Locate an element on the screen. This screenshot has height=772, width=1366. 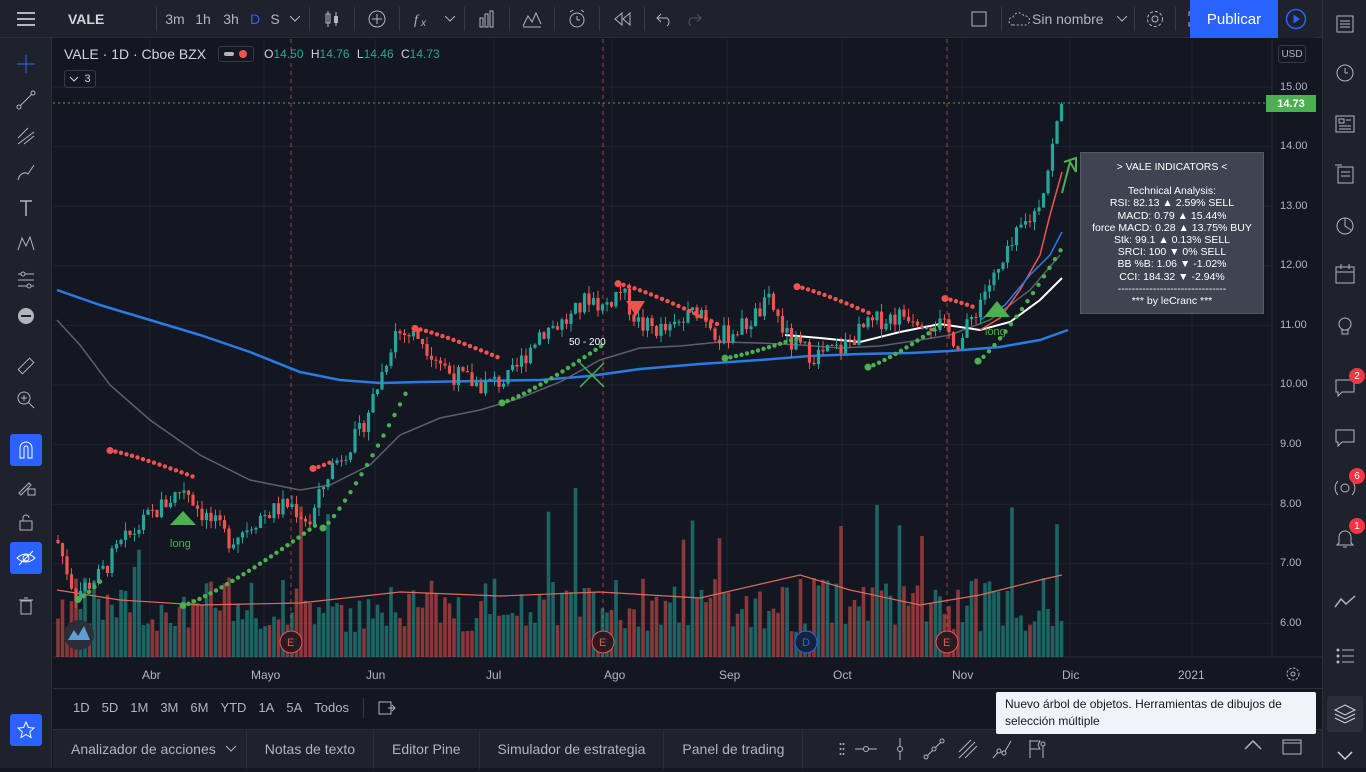
templates-icon is located at coordinates (532, 19).